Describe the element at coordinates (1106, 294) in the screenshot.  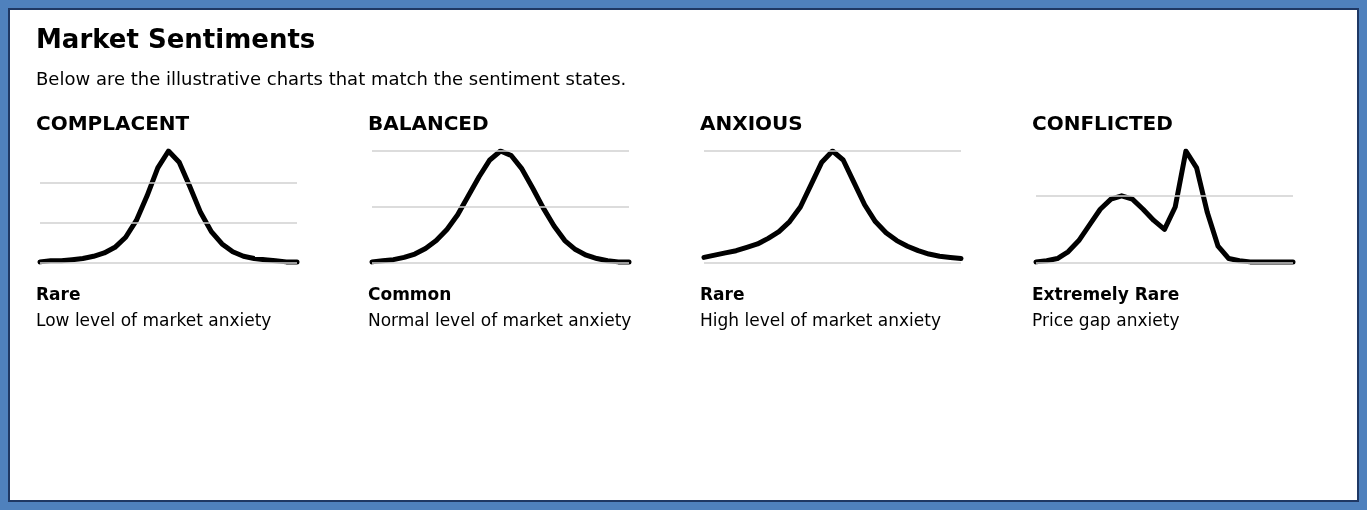
I see `text: Extremely Rare` at that location.